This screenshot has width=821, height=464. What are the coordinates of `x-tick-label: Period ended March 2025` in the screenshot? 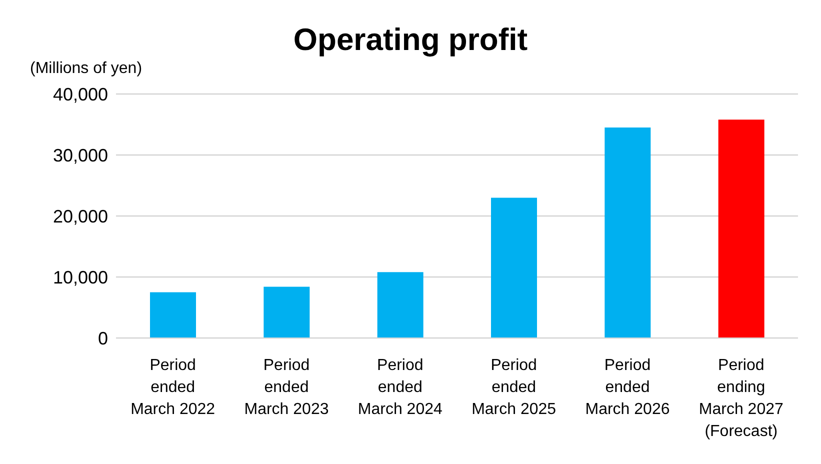 It's located at (514, 387).